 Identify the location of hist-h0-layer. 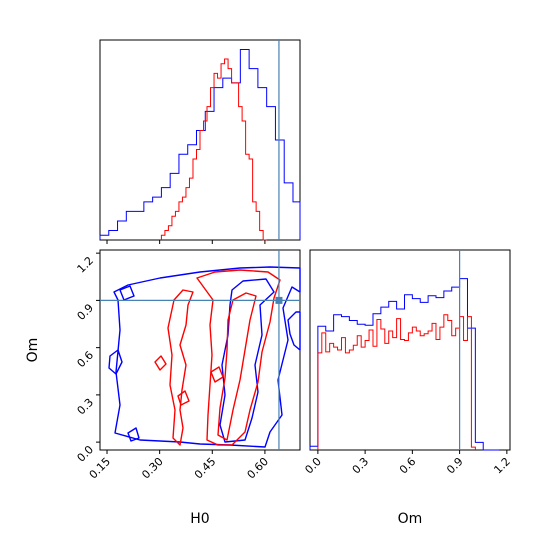
(200, 140).